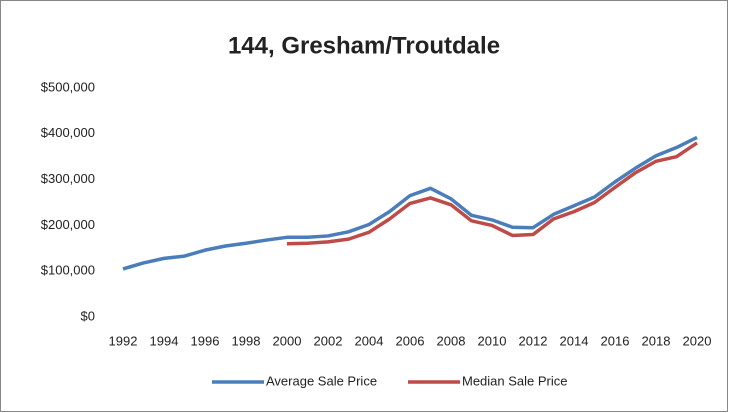  What do you see at coordinates (492, 193) in the screenshot?
I see `series-line` at bounding box center [492, 193].